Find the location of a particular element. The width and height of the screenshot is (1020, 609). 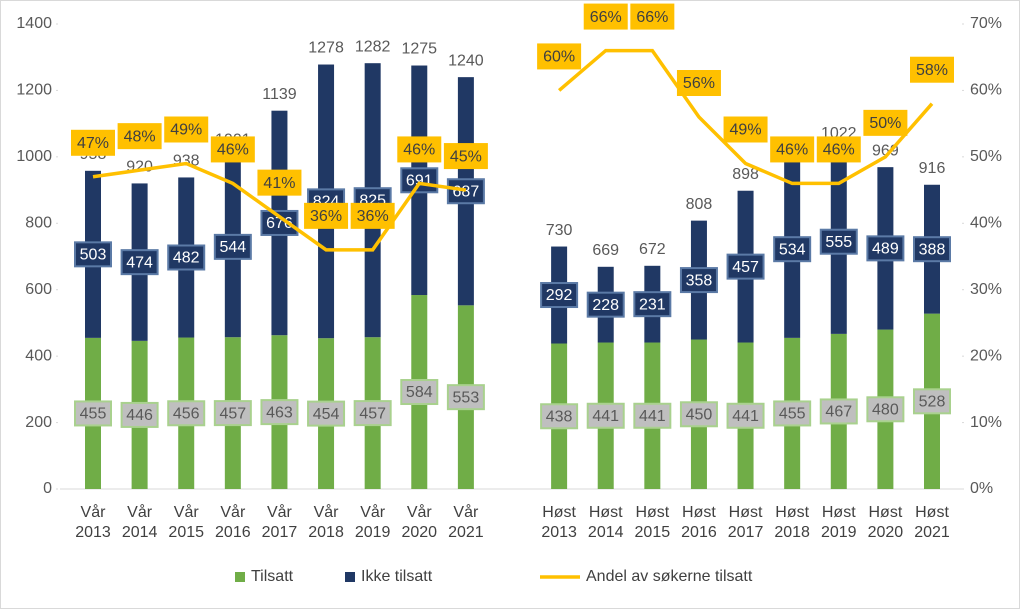

y2-tick-label: 30% is located at coordinates (986, 289).